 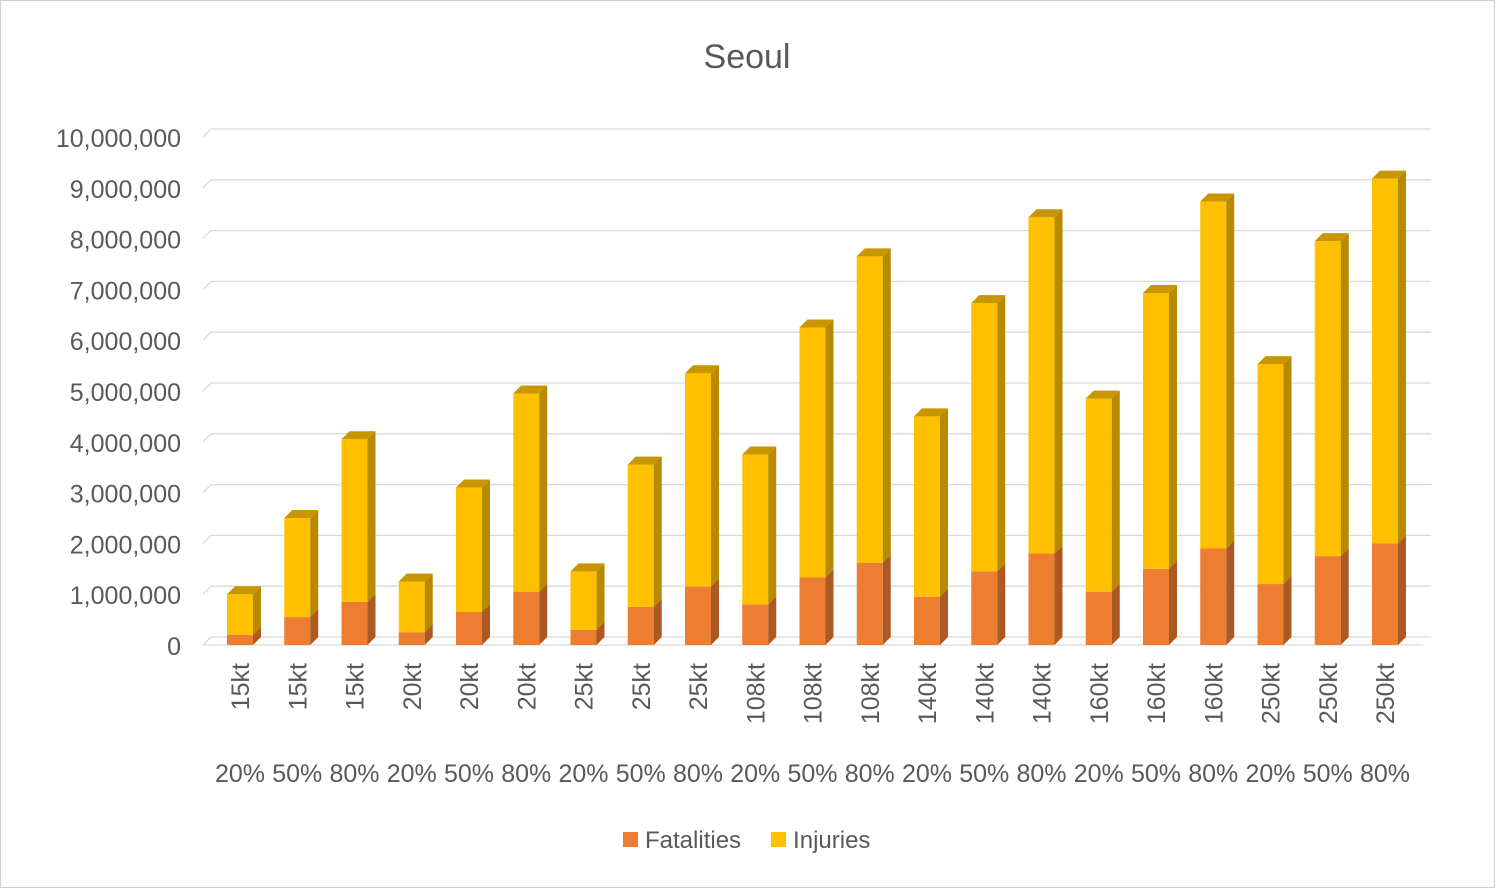 What do you see at coordinates (125, 342) in the screenshot?
I see `y-tick-label: 6,000,000` at bounding box center [125, 342].